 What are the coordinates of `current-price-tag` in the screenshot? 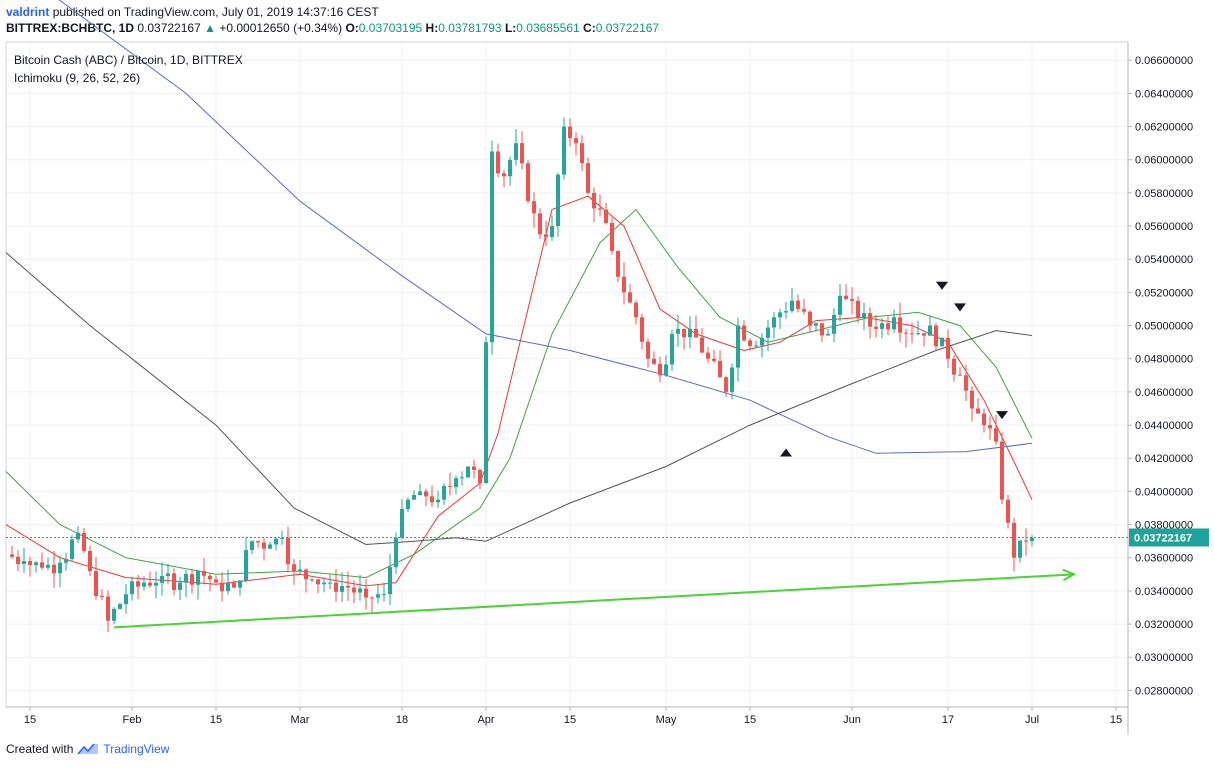 It's located at (1169, 537).